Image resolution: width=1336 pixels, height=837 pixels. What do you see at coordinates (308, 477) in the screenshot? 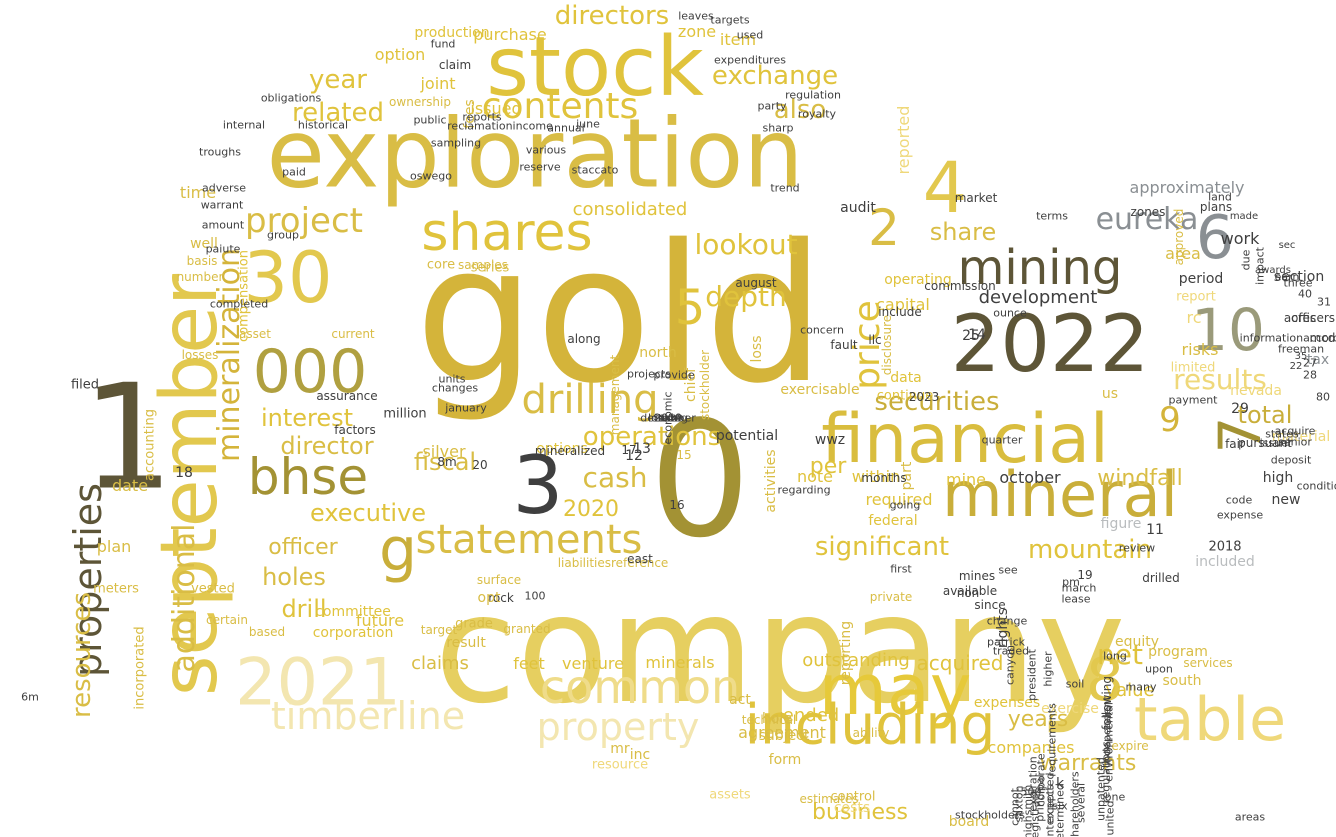
I see `word-bhse: bhse` at bounding box center [308, 477].